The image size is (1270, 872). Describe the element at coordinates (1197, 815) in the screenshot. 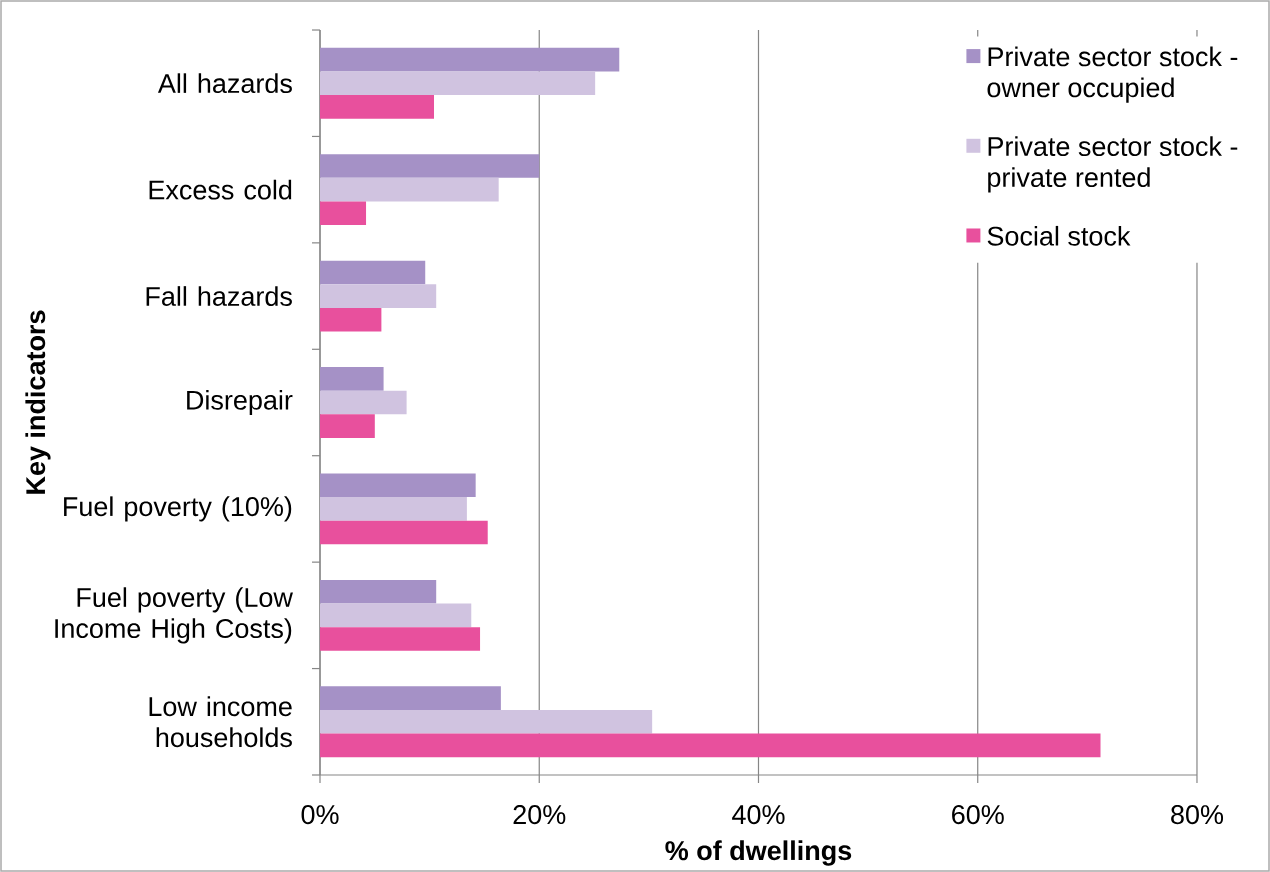

I see `x-tick-label: 80%` at that location.